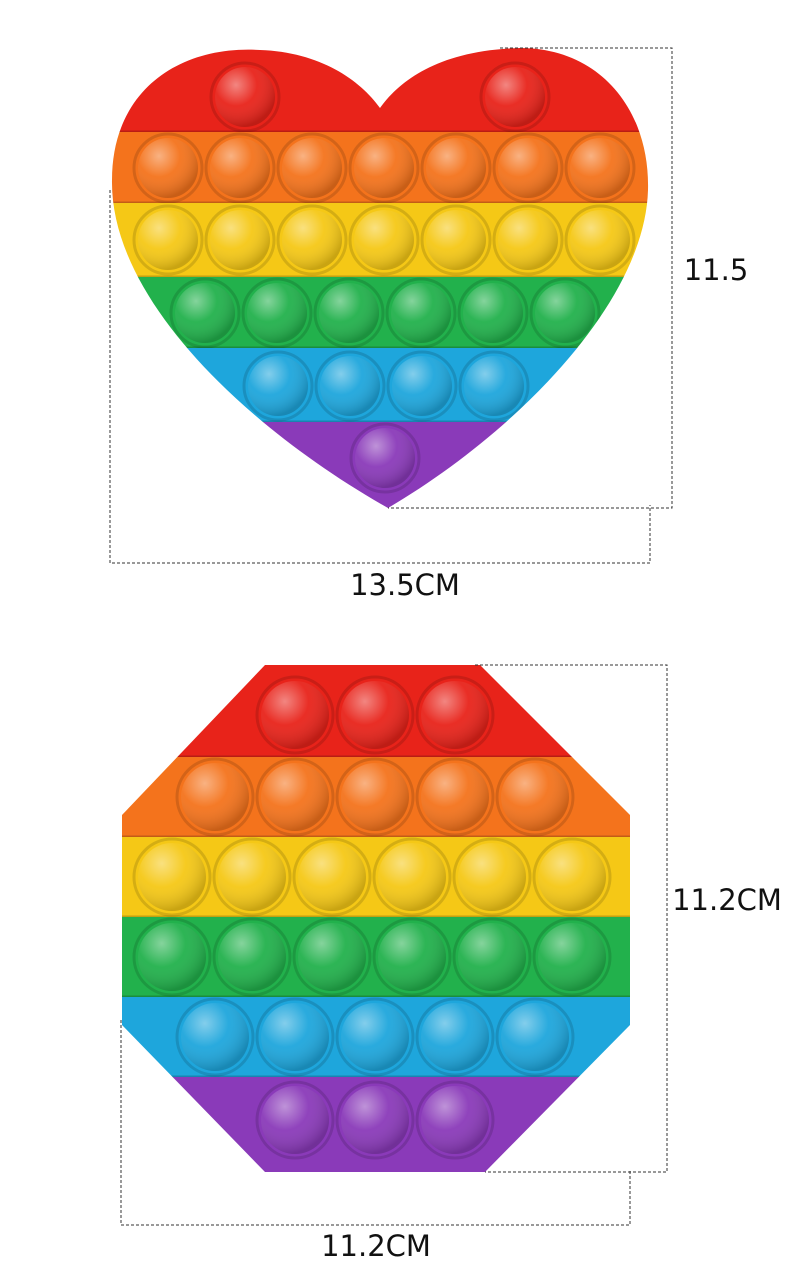 The image size is (800, 1279). What do you see at coordinates (405, 585) in the screenshot?
I see `width-label: 13.5CM` at bounding box center [405, 585].